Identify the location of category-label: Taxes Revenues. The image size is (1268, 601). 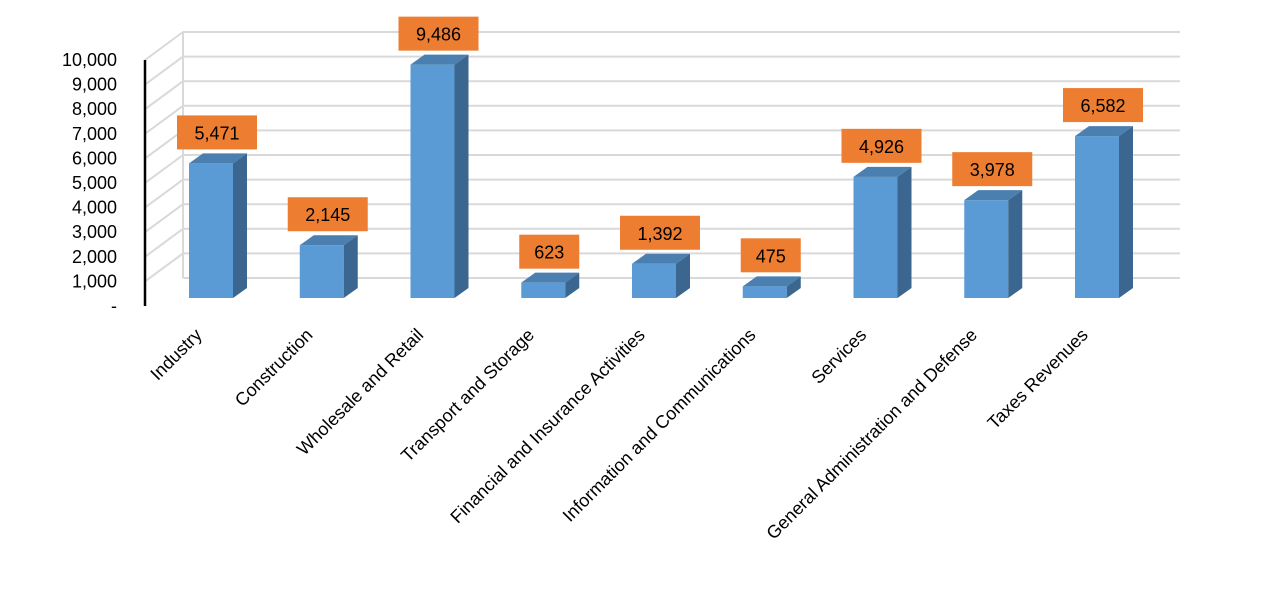
(1038, 379).